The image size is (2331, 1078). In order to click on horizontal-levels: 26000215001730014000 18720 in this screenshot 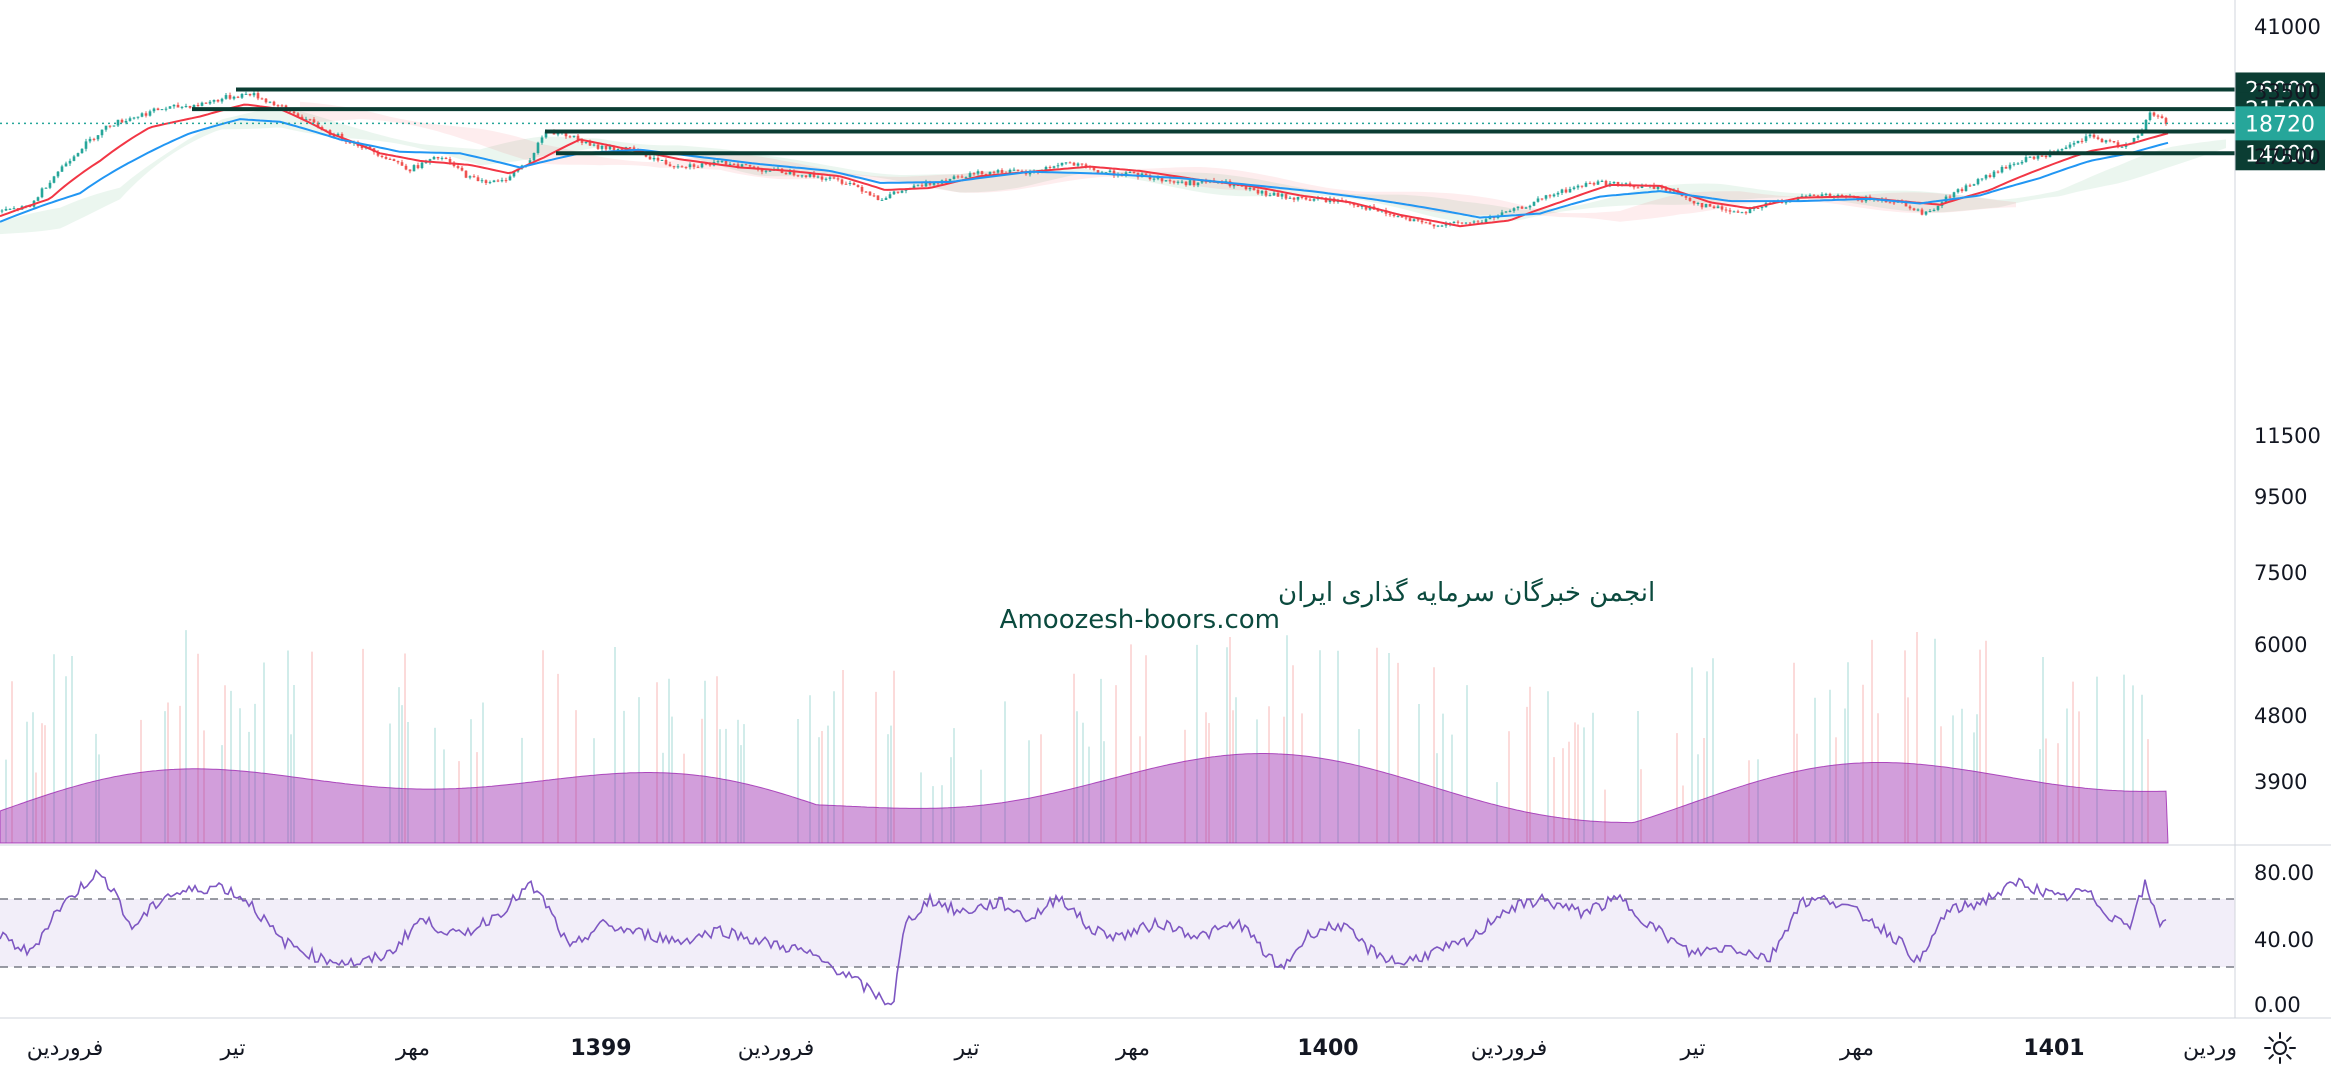, I will do `click(1162, 121)`.